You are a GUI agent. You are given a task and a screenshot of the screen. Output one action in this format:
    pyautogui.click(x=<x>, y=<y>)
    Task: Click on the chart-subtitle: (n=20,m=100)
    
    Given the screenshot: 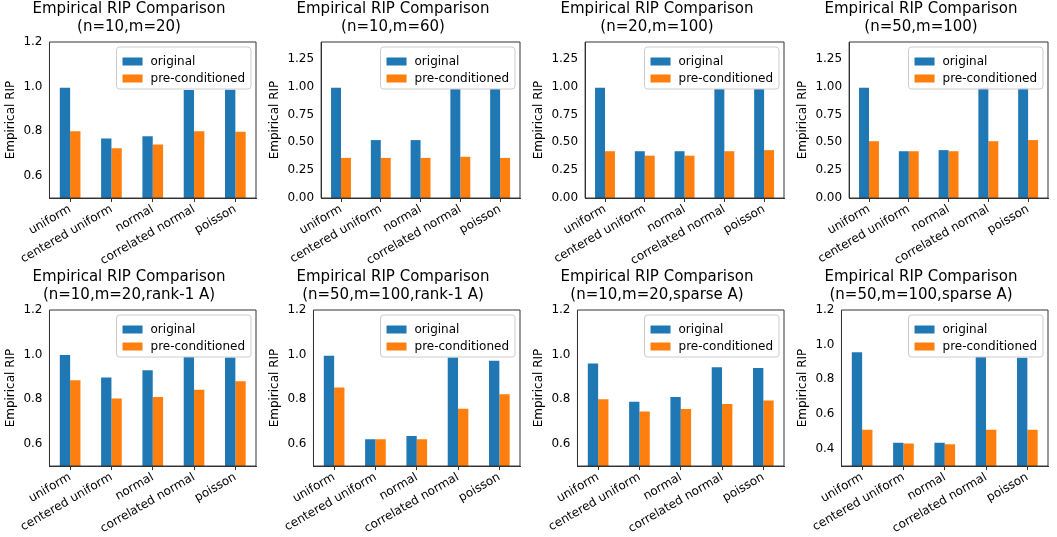 What is the action you would take?
    pyautogui.click(x=657, y=25)
    